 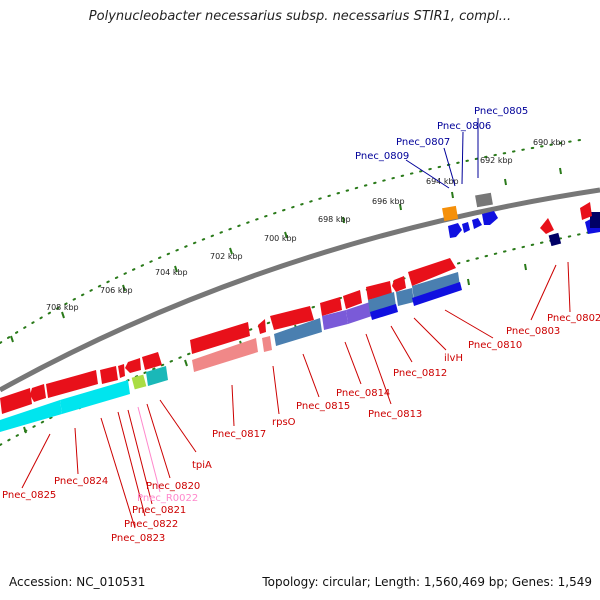 I want to click on scale-label: 700 kbp, so click(x=280, y=238).